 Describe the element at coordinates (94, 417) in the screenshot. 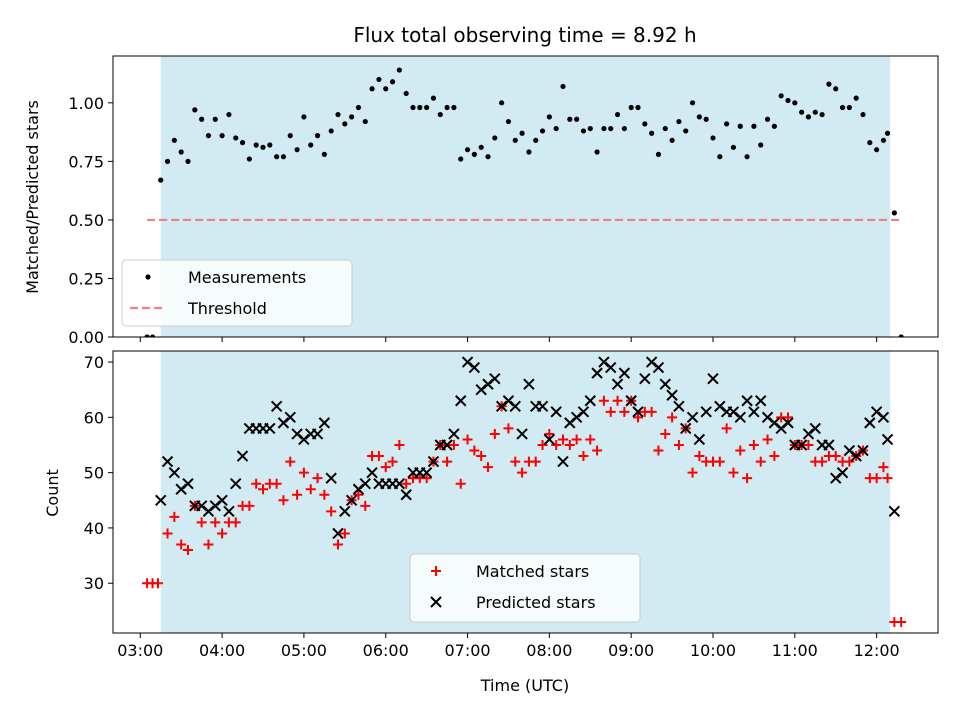

I see `bottom-y-tick-label: 60` at that location.